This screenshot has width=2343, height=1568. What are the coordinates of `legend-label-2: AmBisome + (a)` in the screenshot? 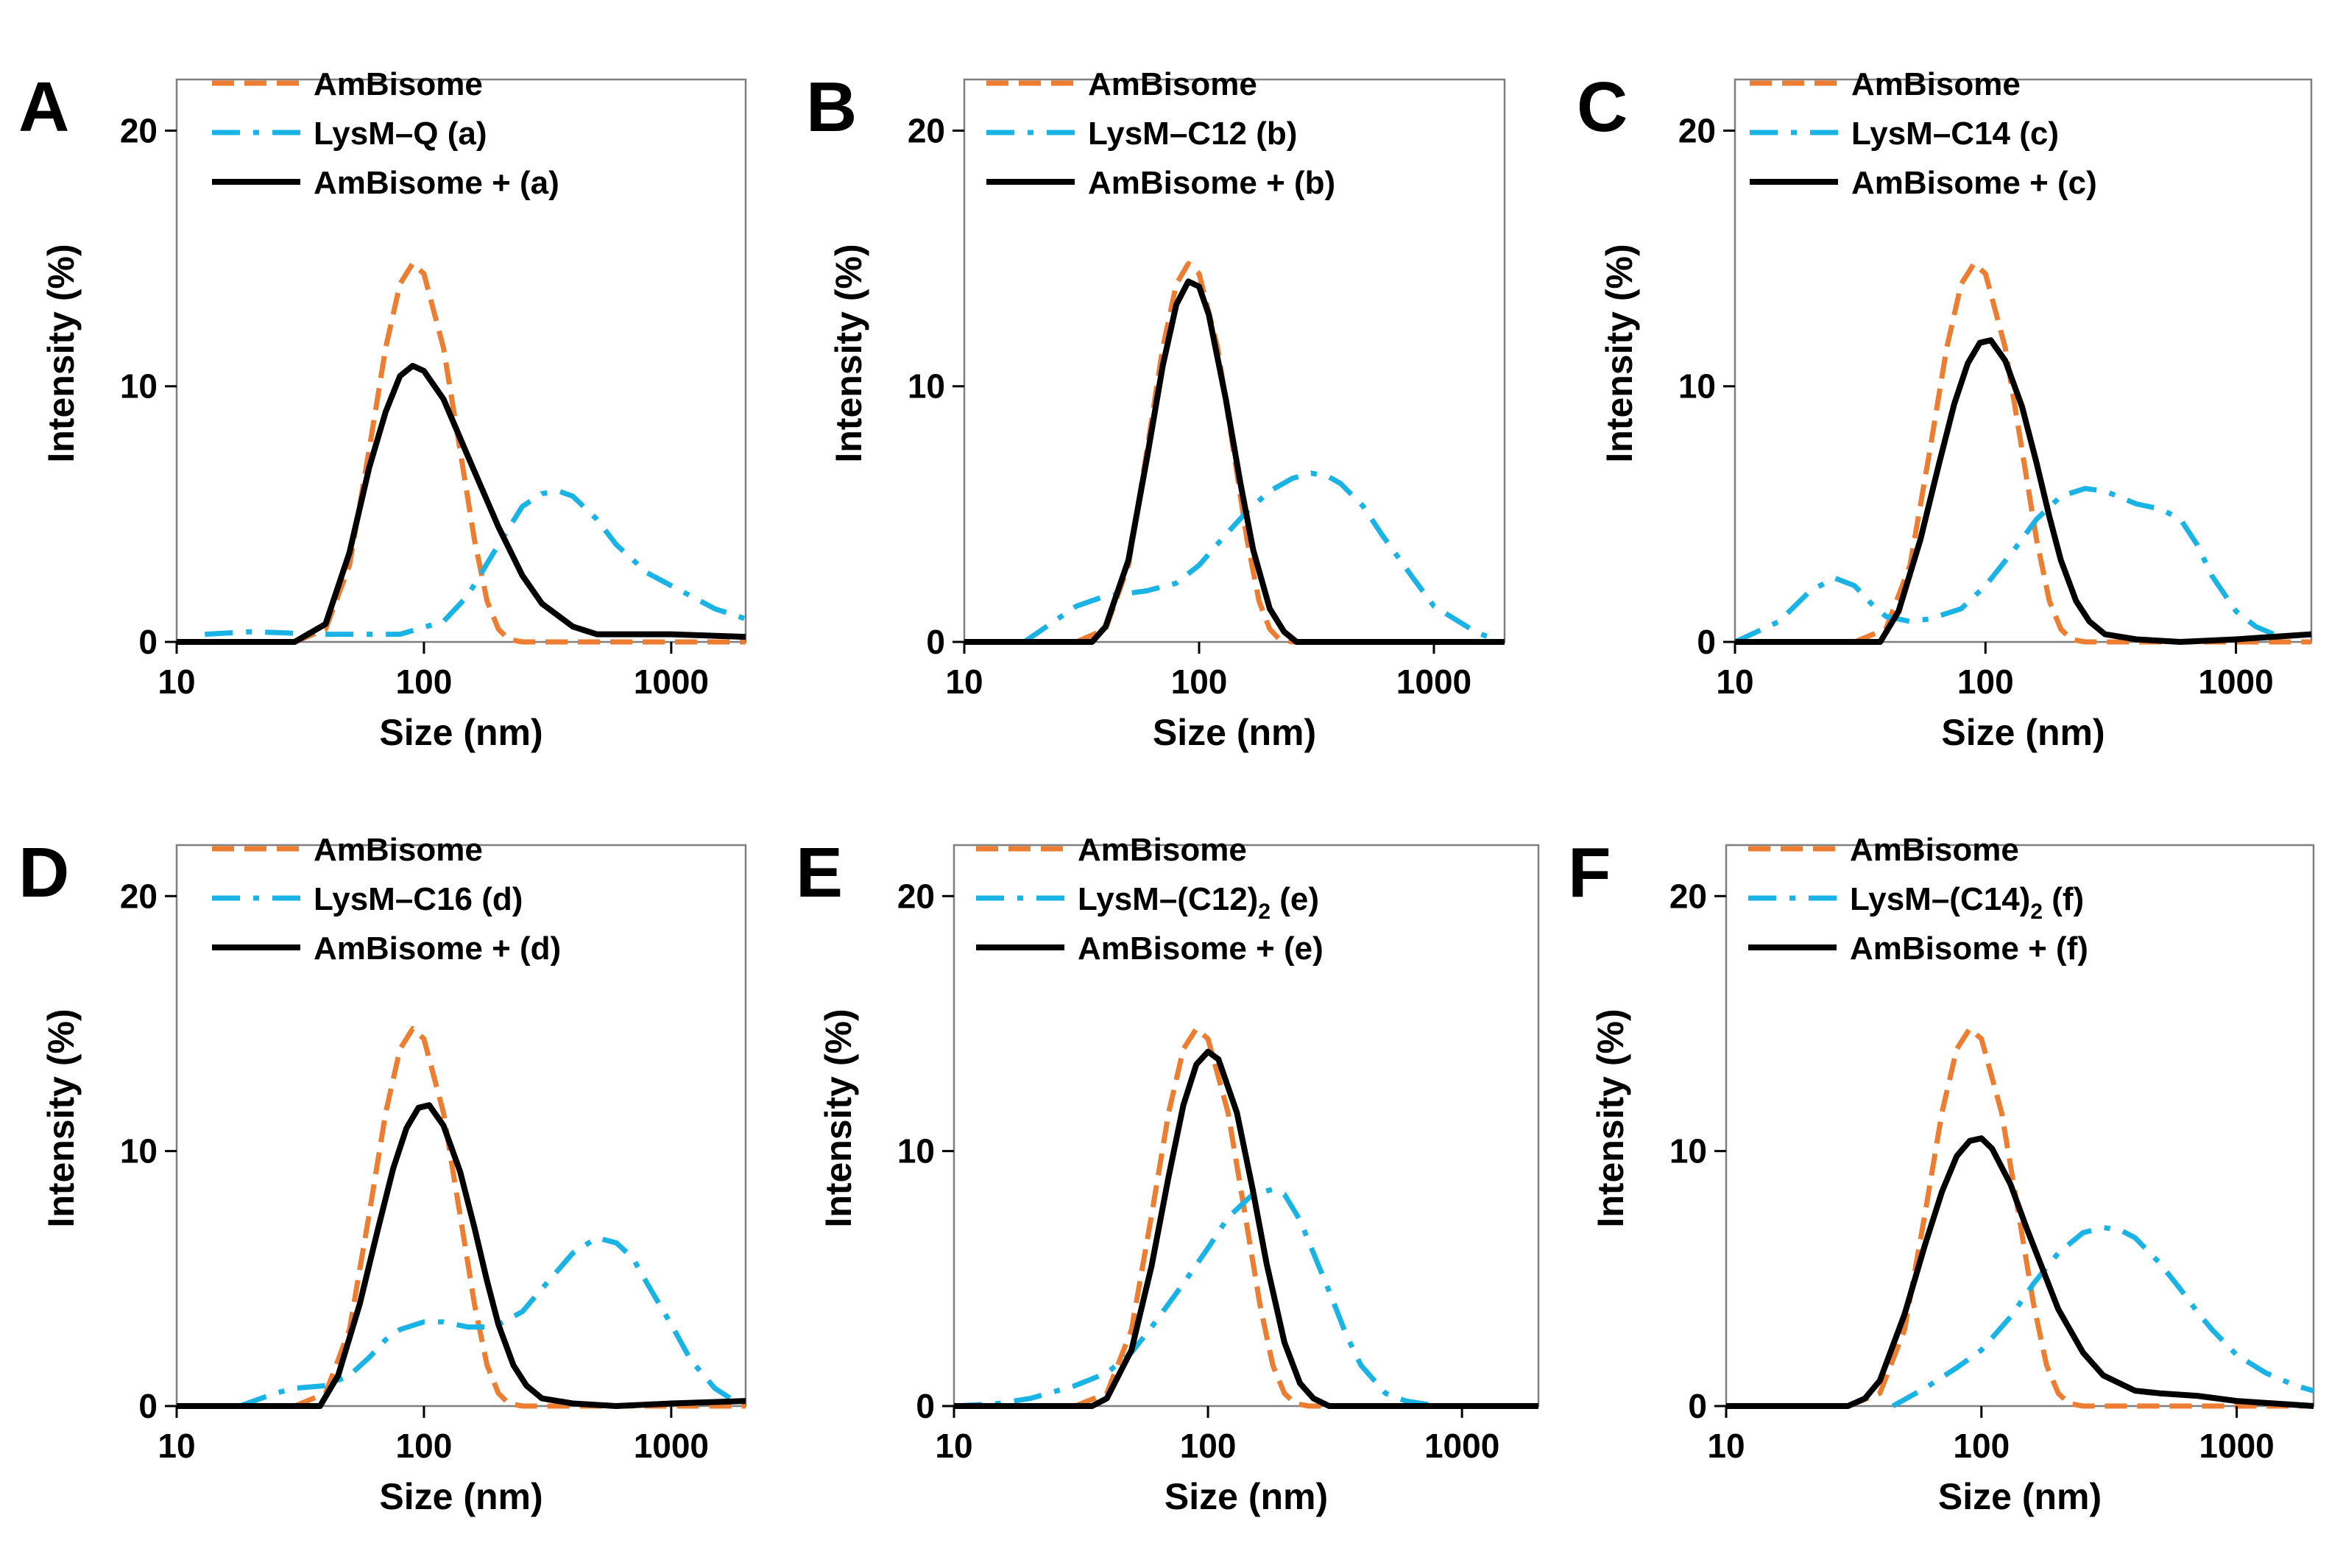 It's located at (436, 183).